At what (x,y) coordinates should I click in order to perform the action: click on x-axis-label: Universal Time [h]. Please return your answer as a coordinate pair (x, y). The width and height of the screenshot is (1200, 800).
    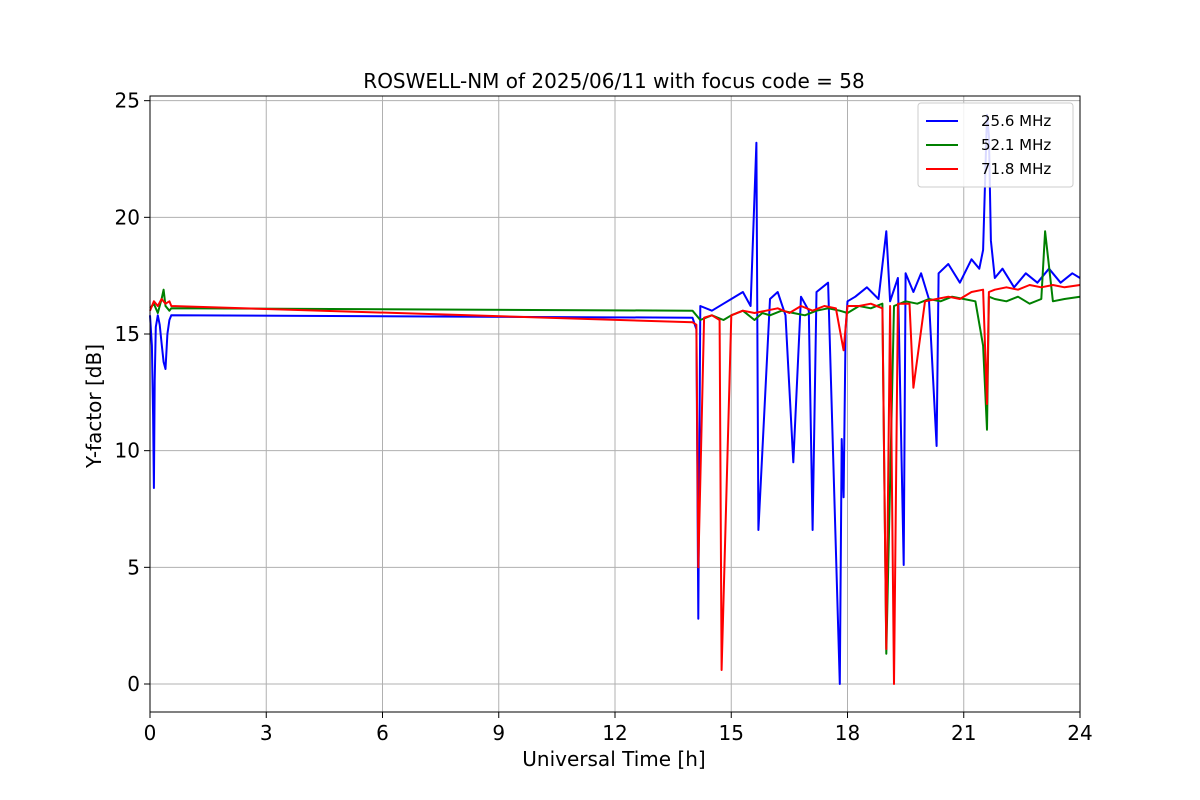
    Looking at the image, I should click on (613, 759).